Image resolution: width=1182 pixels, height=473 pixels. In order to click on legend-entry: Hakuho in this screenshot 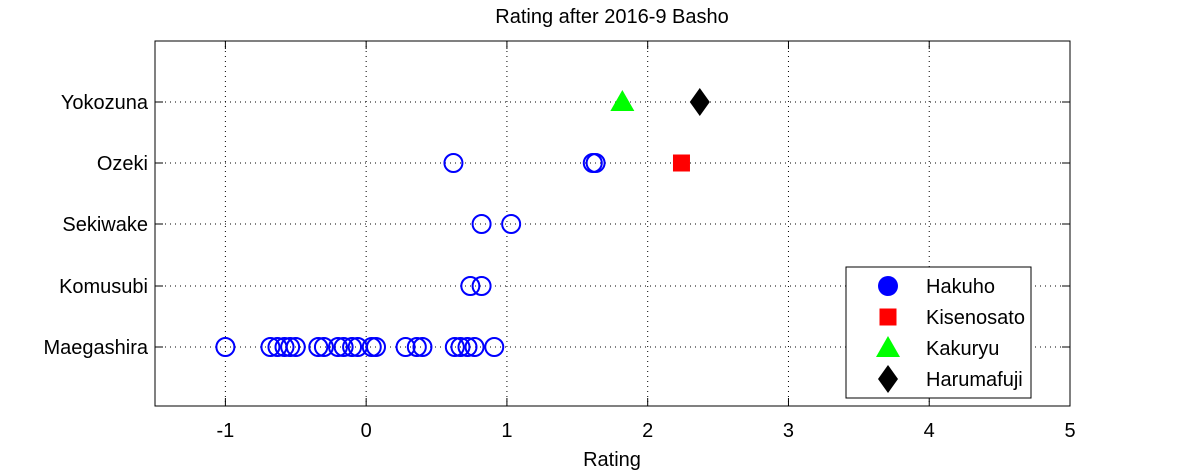, I will do `click(936, 287)`.